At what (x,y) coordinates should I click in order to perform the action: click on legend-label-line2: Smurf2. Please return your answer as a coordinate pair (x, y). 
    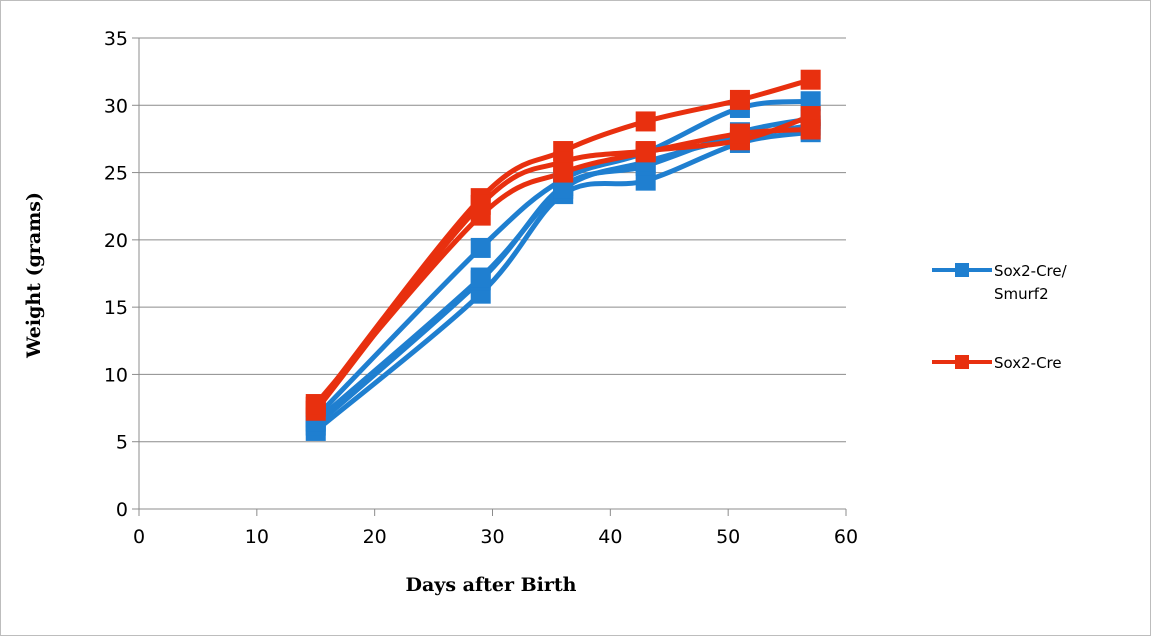
    Looking at the image, I should click on (1021, 294).